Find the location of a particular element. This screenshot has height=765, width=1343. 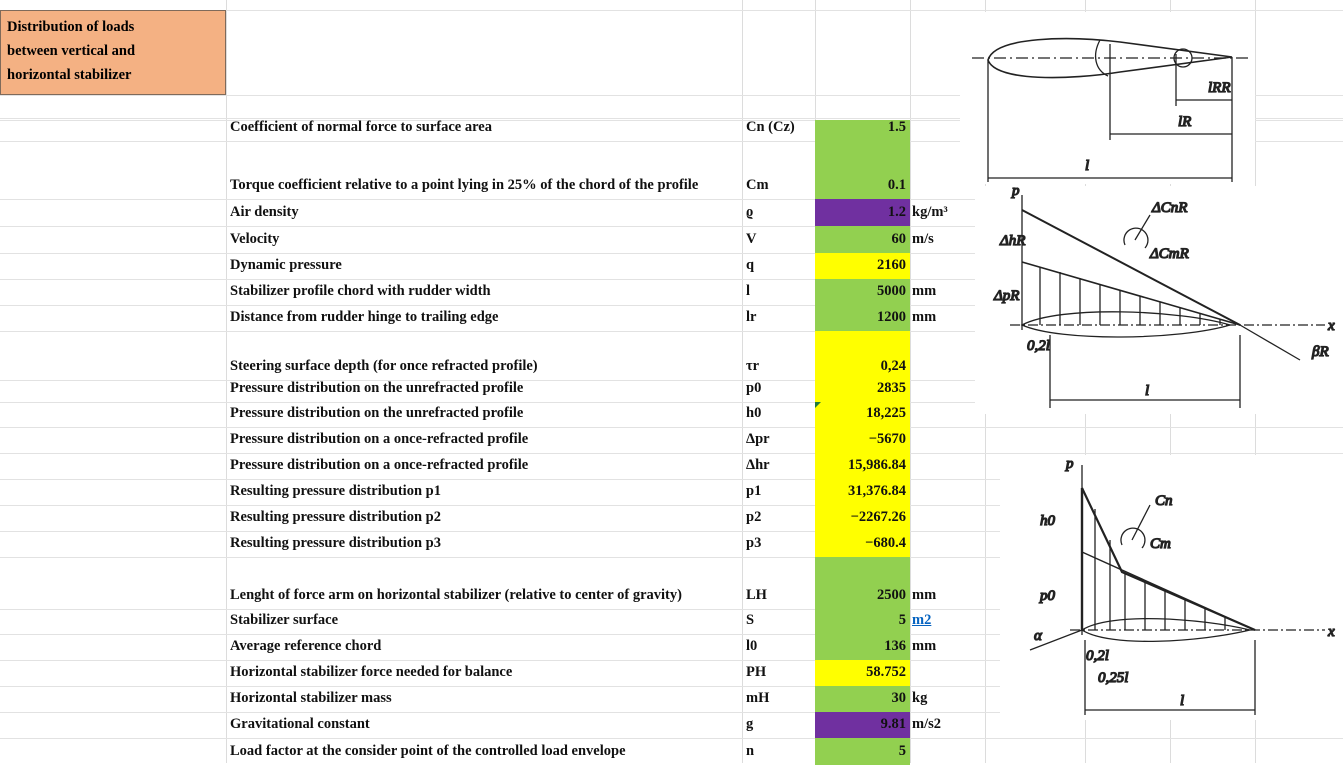

row-unit: m2 is located at coordinates (922, 620).